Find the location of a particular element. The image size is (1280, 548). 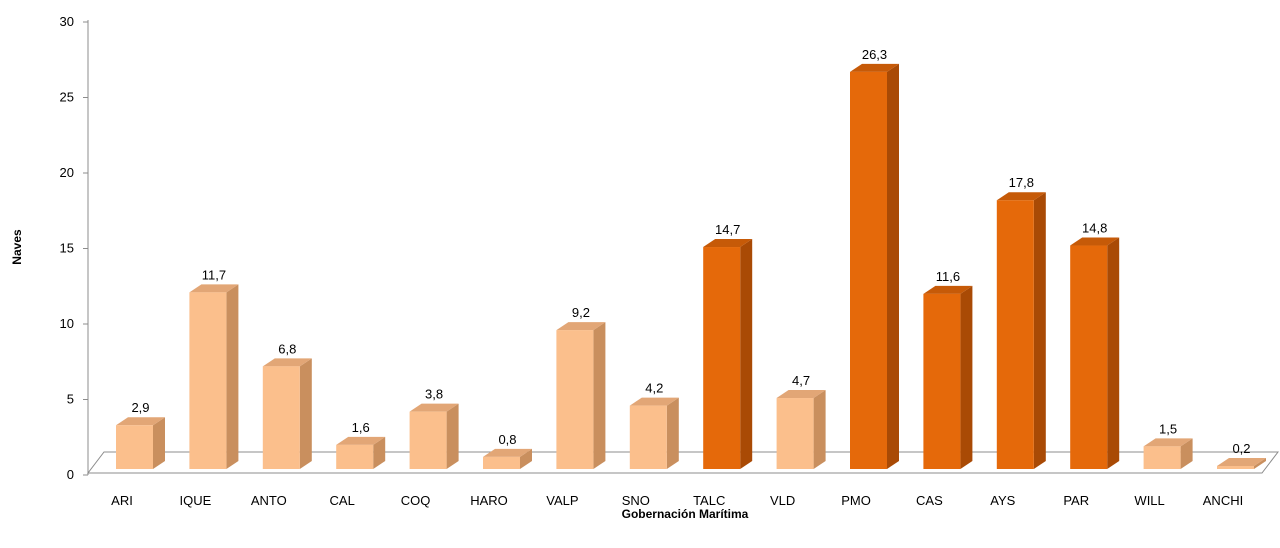

x-tick-label: VLD is located at coordinates (782, 500).